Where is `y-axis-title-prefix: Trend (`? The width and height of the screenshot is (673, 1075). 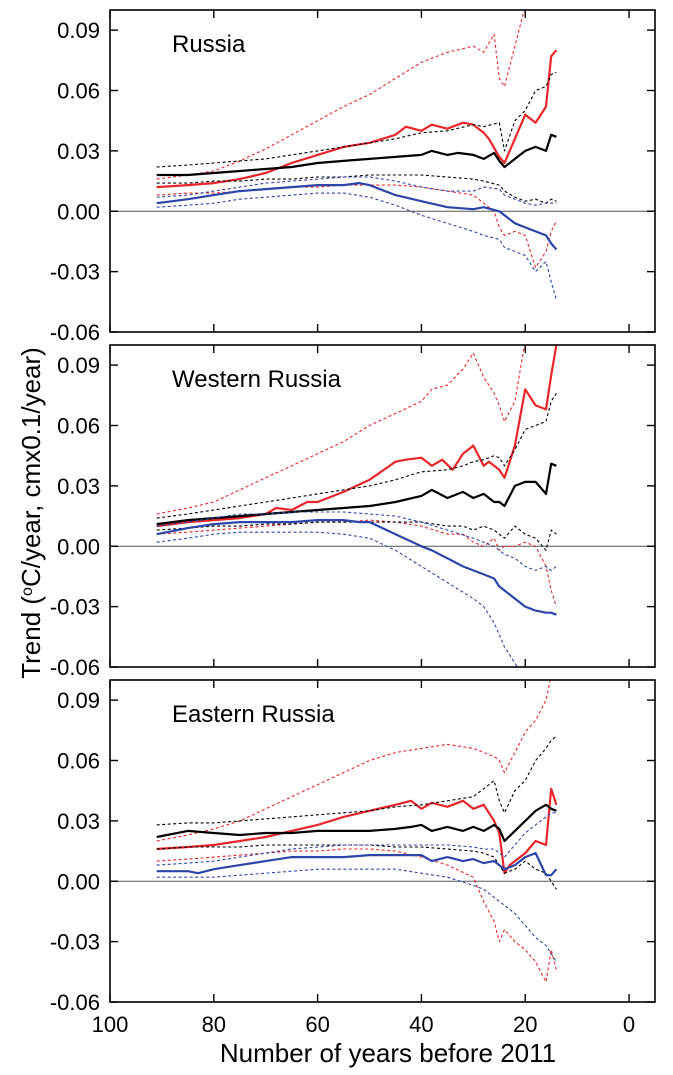
y-axis-title-prefix: Trend ( is located at coordinates (31, 637).